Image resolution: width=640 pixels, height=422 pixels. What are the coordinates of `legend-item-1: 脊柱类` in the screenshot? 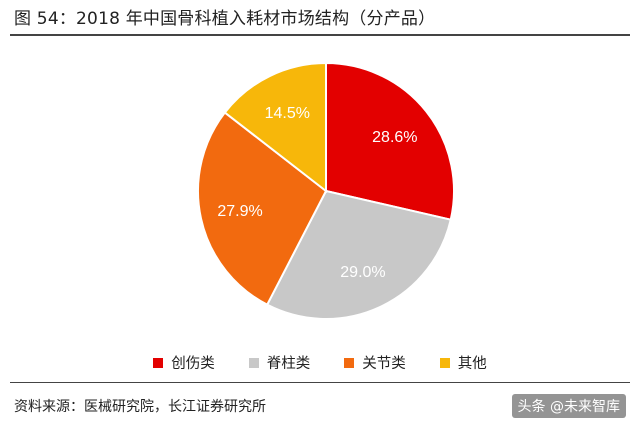 It's located at (279, 362).